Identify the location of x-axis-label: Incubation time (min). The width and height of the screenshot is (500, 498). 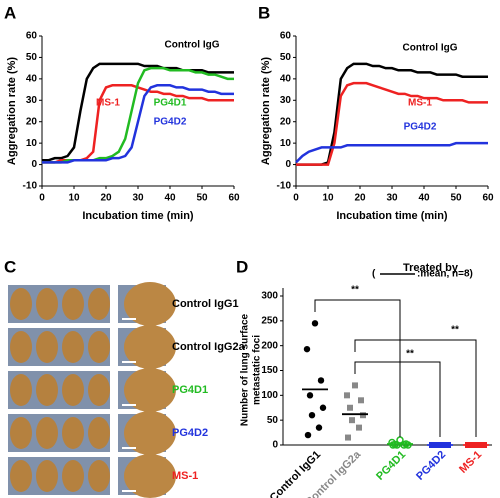
(392, 216).